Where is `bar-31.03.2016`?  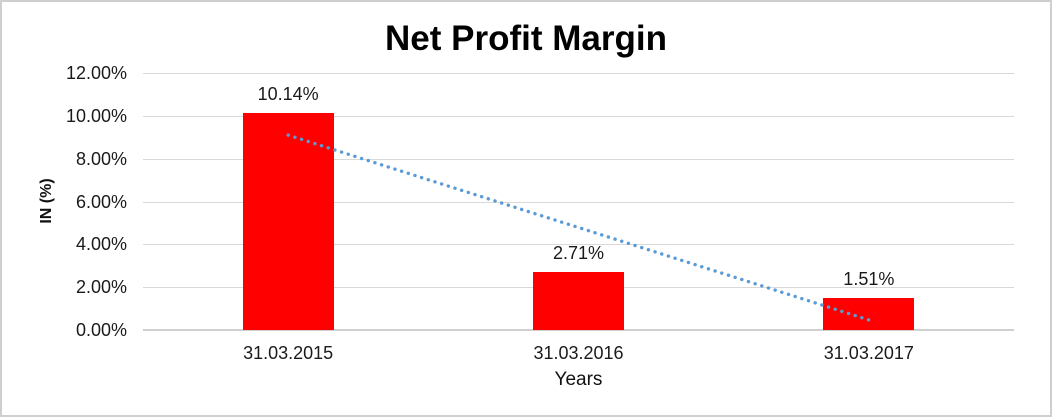 bar-31.03.2016 is located at coordinates (578, 300).